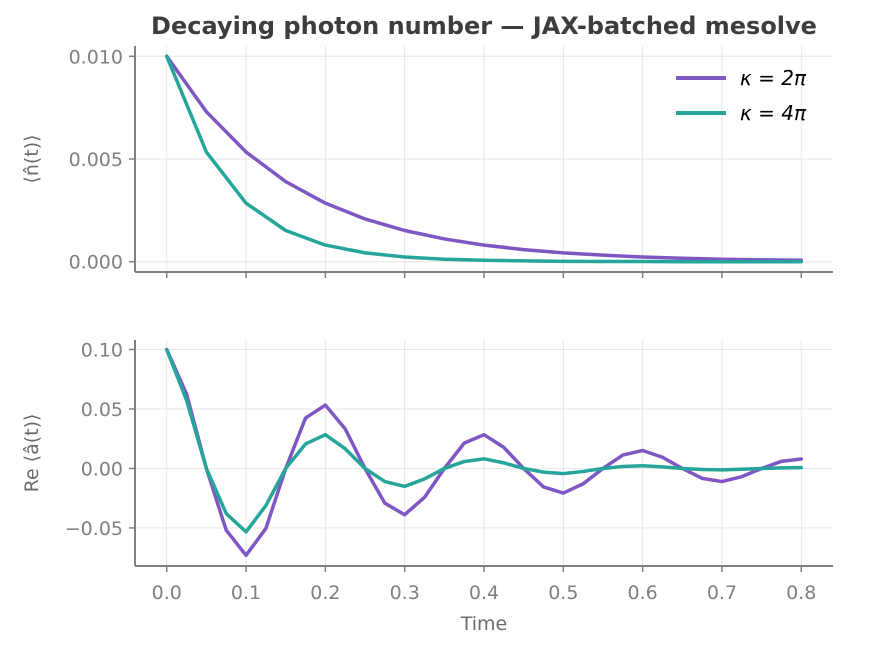  Describe the element at coordinates (801, 593) in the screenshot. I see `x-tick-label: 0.8` at that location.